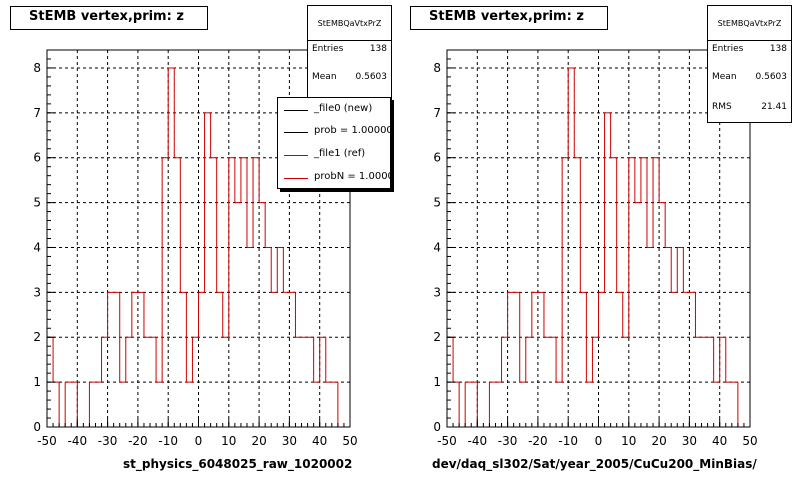 The image size is (800, 480). Describe the element at coordinates (340, 153) in the screenshot. I see `legend-text: _file1 (ref)` at that location.